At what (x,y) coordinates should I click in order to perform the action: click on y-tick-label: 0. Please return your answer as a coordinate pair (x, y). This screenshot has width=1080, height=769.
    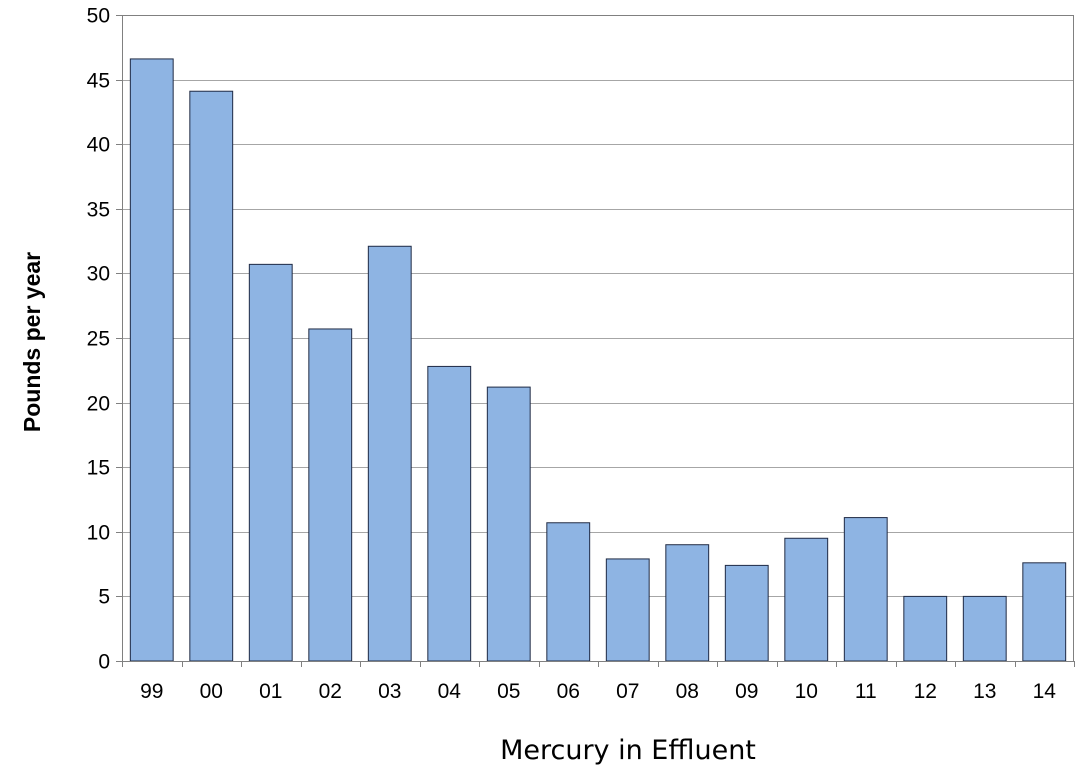
    Looking at the image, I should click on (104, 662).